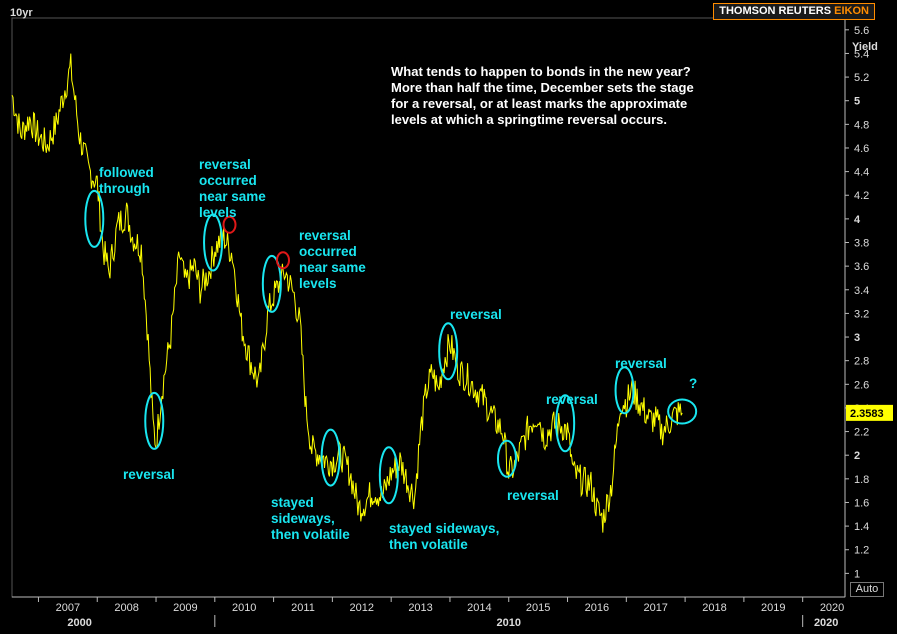 This screenshot has height=634, width=897. What do you see at coordinates (865, 47) in the screenshot?
I see `y-axis-title: Yield` at bounding box center [865, 47].